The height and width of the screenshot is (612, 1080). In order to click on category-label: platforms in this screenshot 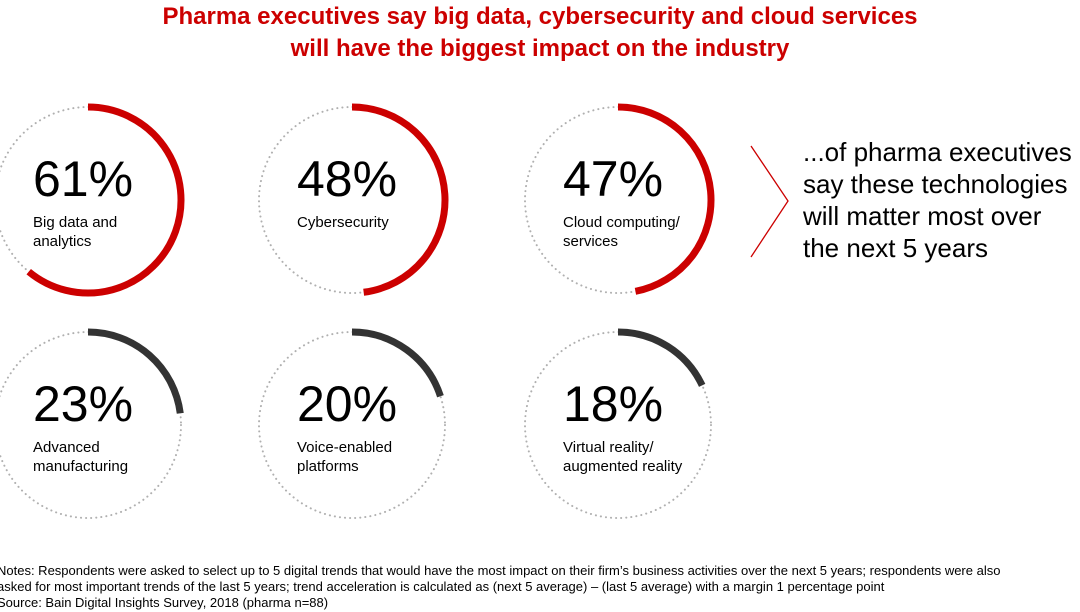, I will do `click(328, 466)`.